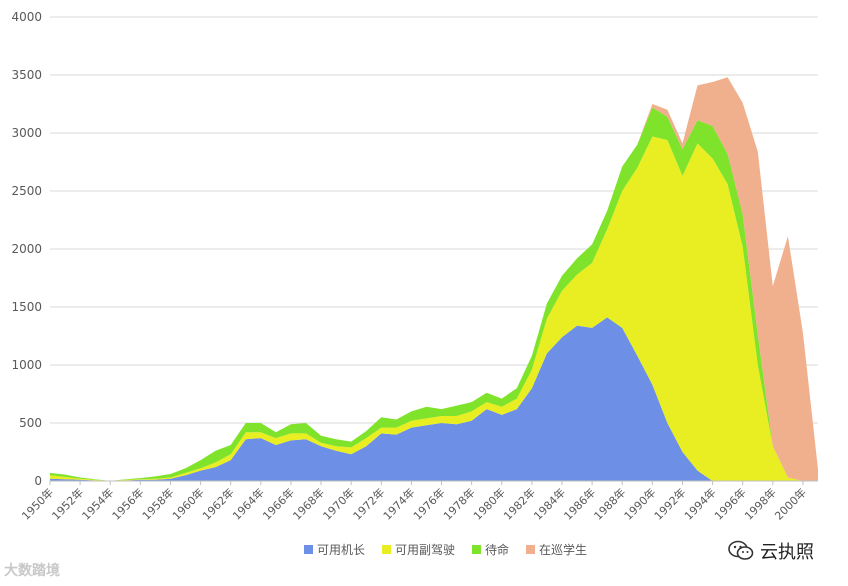  I want to click on watermark-left: 大数踏境, so click(32, 570).